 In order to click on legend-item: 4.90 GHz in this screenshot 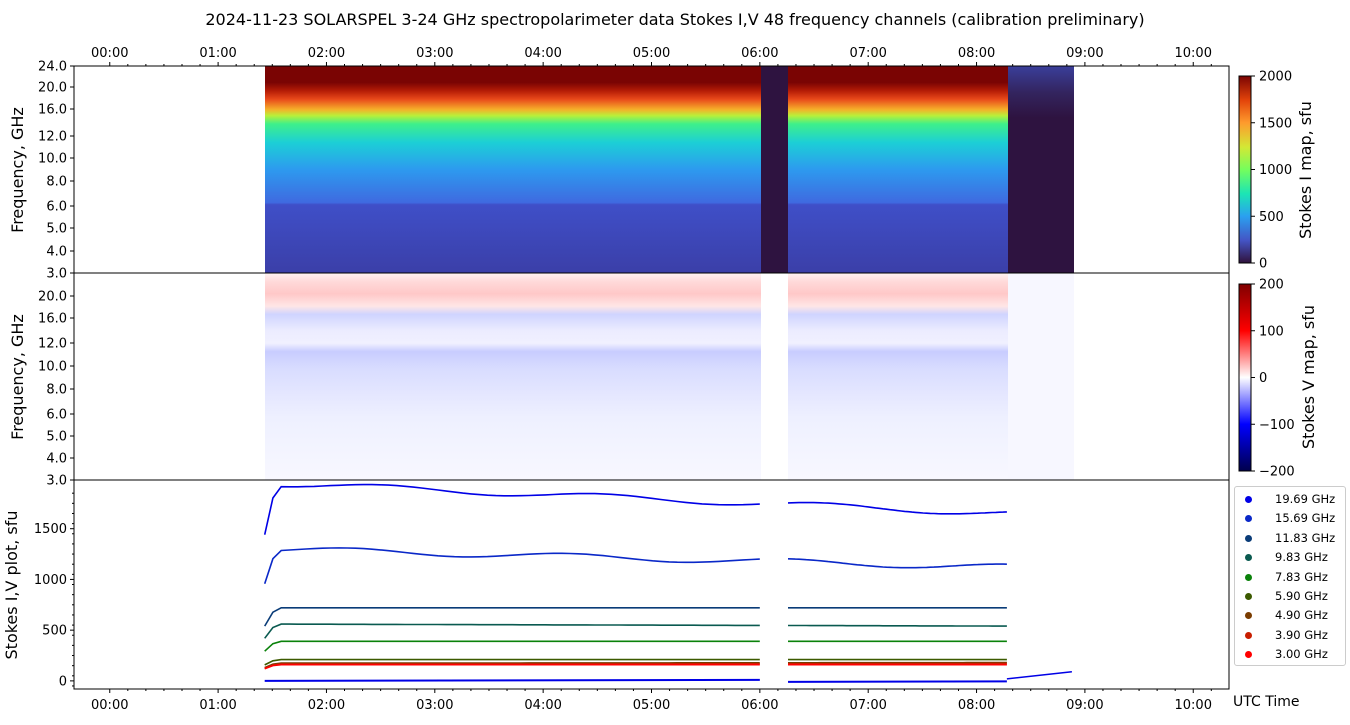, I will do `click(1290, 615)`.